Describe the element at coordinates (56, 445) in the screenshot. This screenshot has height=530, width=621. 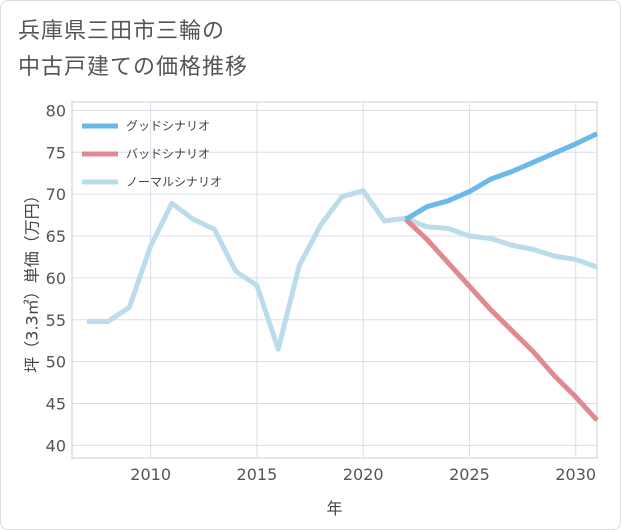
I see `y-tick-label: 40` at that location.